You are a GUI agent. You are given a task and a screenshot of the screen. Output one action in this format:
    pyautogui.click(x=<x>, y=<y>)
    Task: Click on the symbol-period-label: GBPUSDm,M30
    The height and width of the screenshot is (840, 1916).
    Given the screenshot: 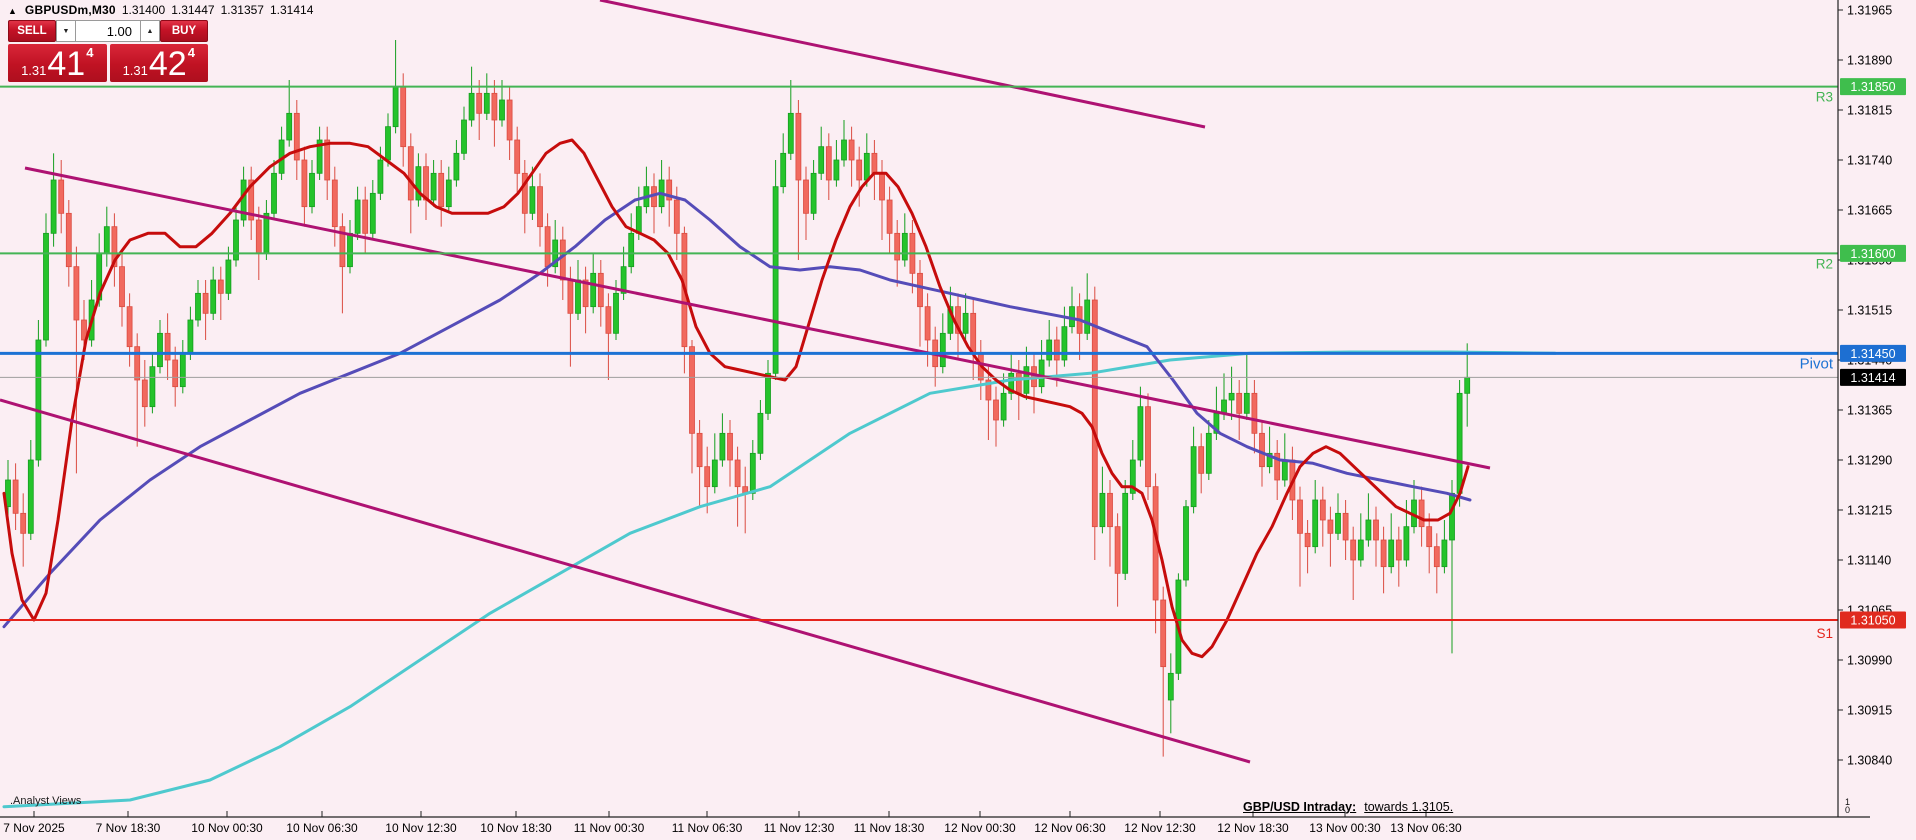 What is the action you would take?
    pyautogui.click(x=70, y=10)
    